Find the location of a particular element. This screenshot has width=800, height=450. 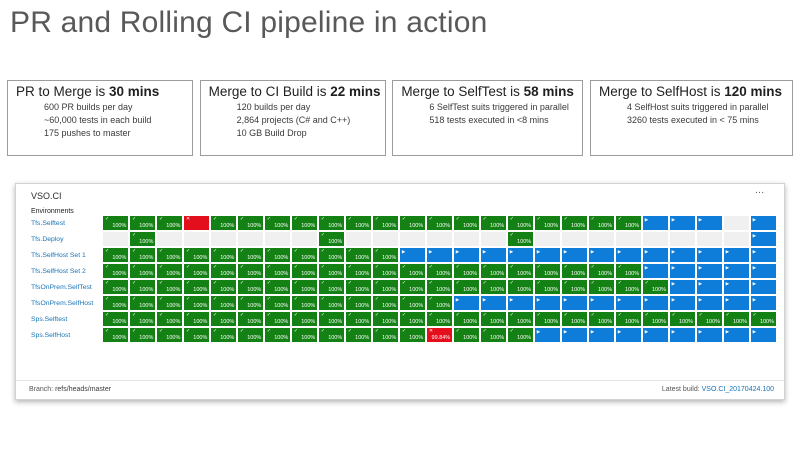

environment-link: TfsOnPrem.SelfHost is located at coordinates (62, 303).